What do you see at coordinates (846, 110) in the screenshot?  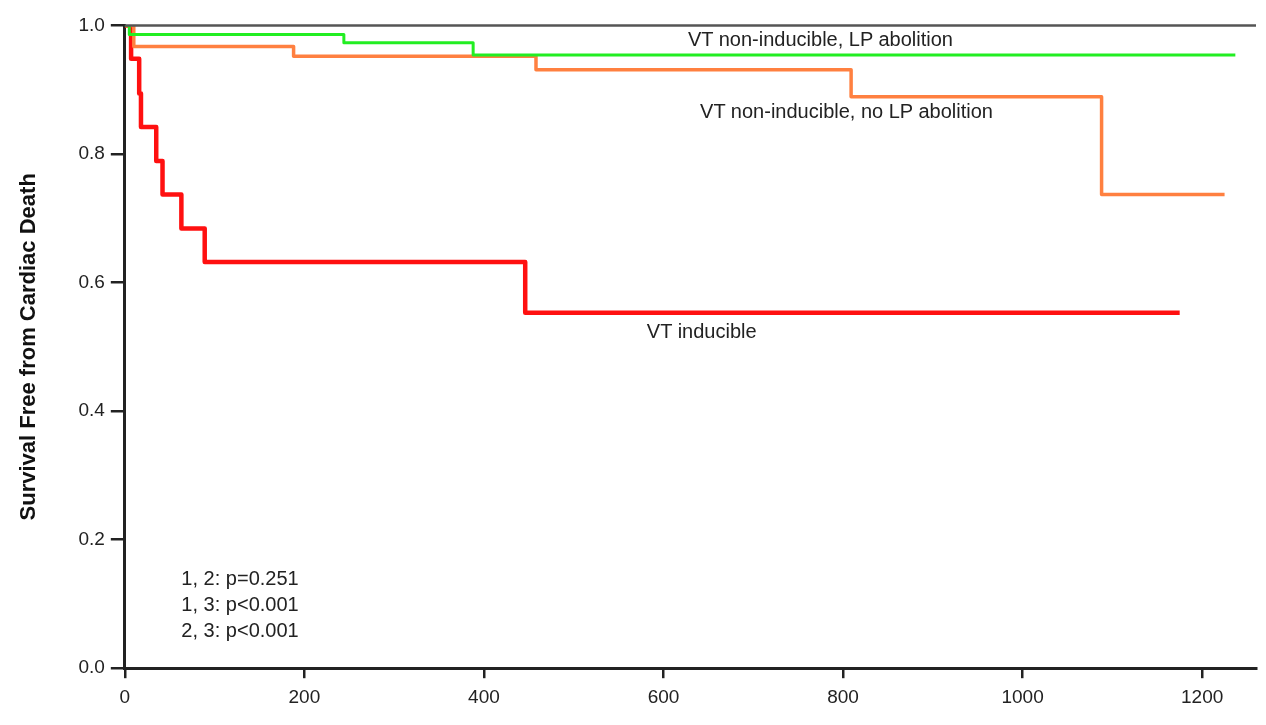 I see `series-label: VT non-inducible, no LP abolition` at bounding box center [846, 110].